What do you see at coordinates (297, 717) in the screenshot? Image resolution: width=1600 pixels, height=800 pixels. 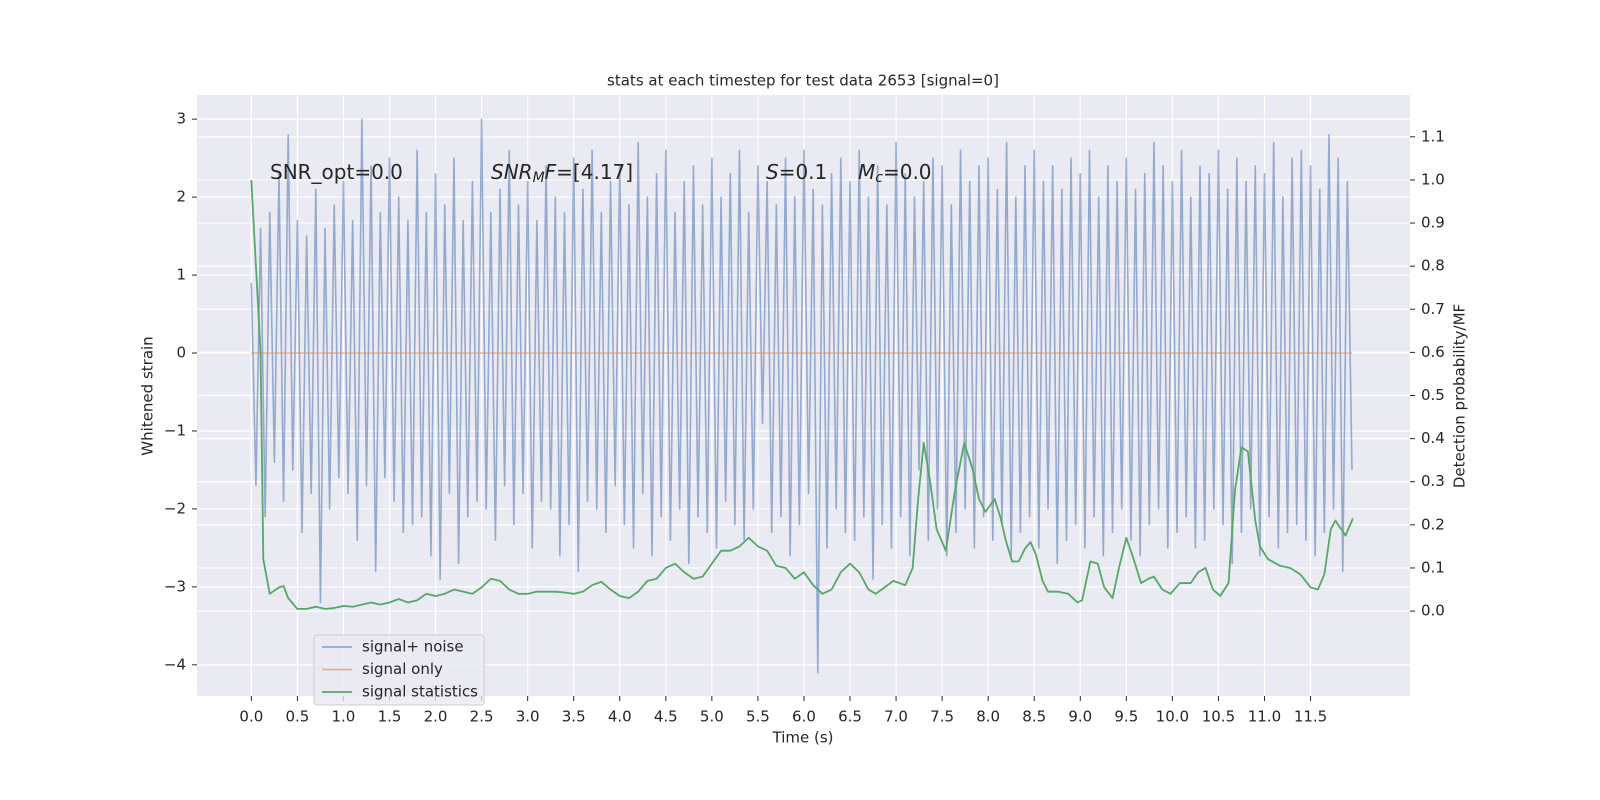 I see `x-tick-label: 0.5` at bounding box center [297, 717].